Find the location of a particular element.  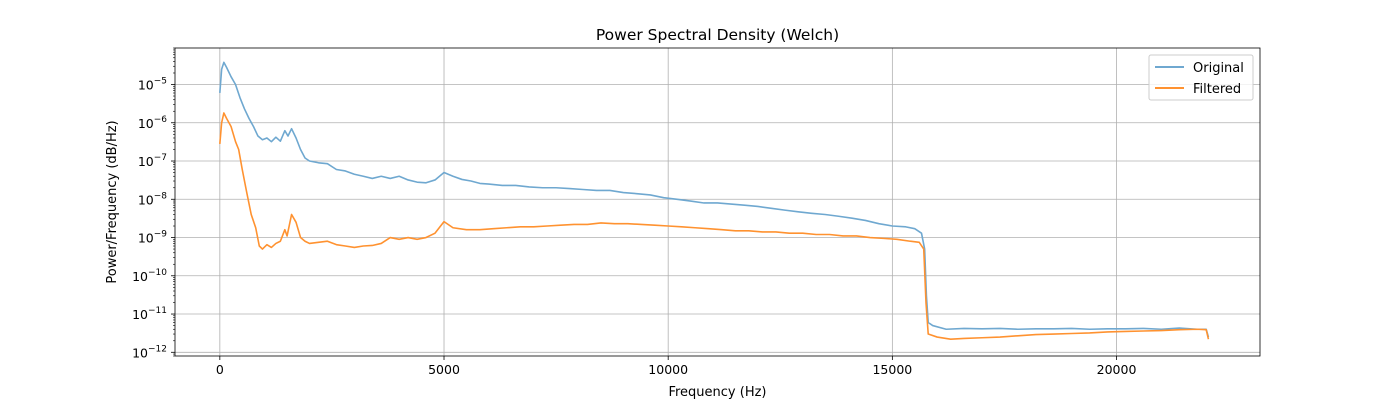

y-tick-exponent: −8 is located at coordinates (161, 196).